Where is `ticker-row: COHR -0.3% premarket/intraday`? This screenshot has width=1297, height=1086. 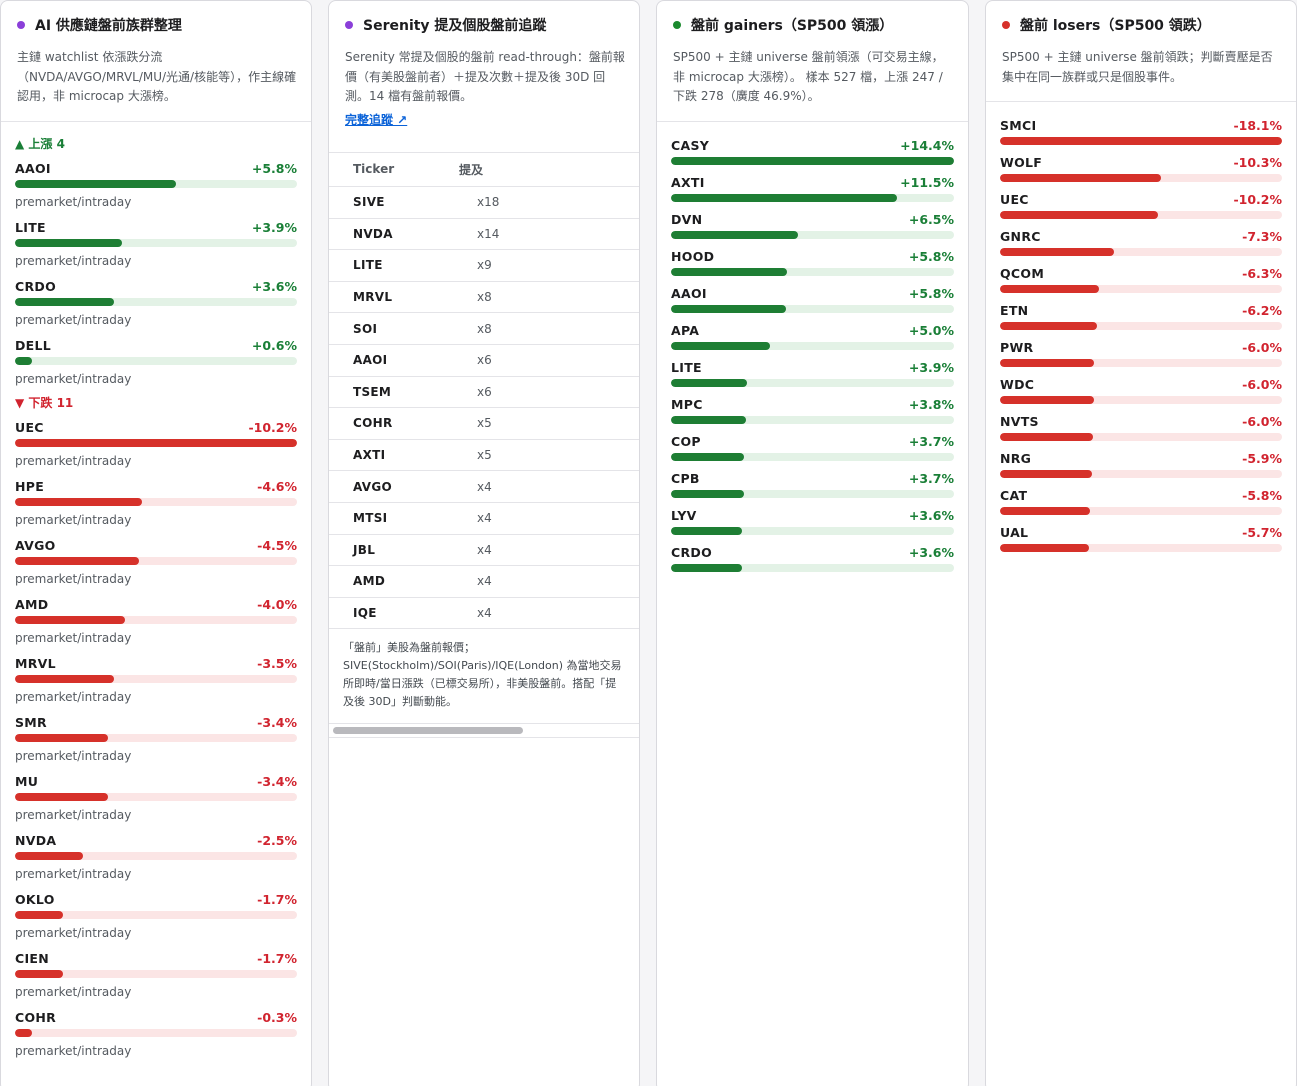
ticker-row: COHR -0.3% premarket/intraday is located at coordinates (156, 1034).